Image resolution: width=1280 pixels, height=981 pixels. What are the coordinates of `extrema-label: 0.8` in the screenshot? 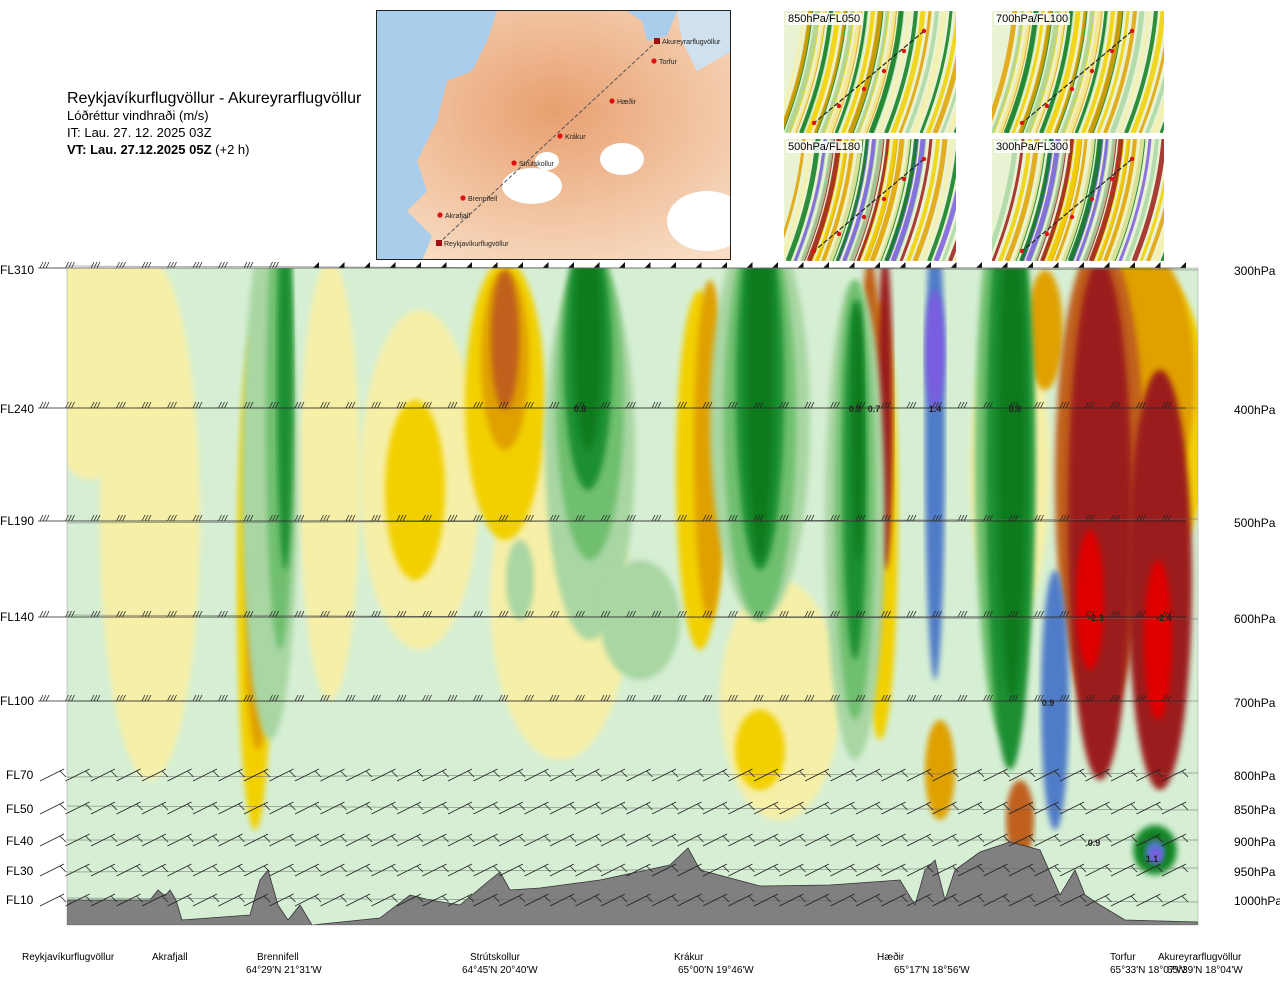 It's located at (580, 409).